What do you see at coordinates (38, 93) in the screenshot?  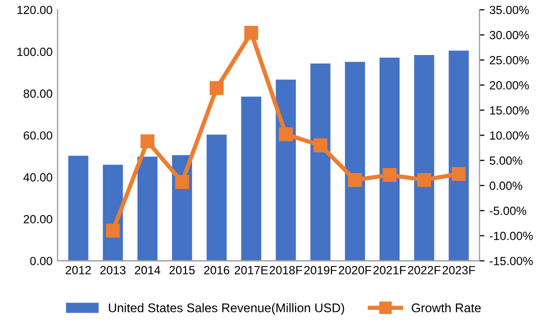 I see `y-tick-label: 80.00` at bounding box center [38, 93].